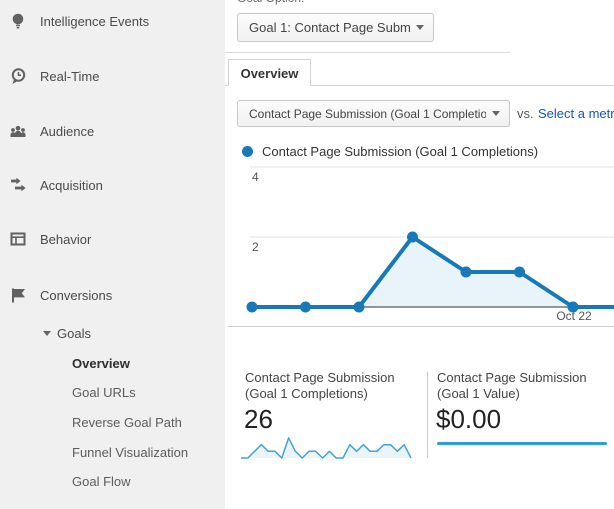  What do you see at coordinates (66, 239) in the screenshot?
I see `sidebar-item-label: Behavior` at bounding box center [66, 239].